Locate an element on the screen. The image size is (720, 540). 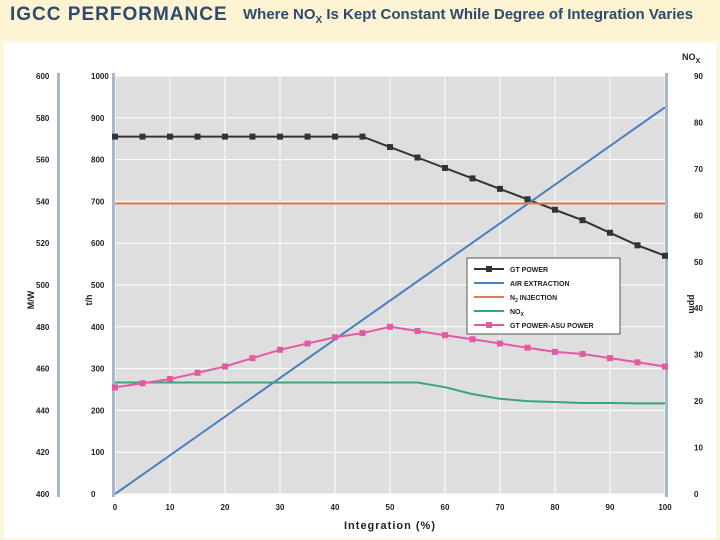
th-tick-labels: 0 100 200 300 400 500 600 700 800 900 1000 is located at coordinates (100, 285).